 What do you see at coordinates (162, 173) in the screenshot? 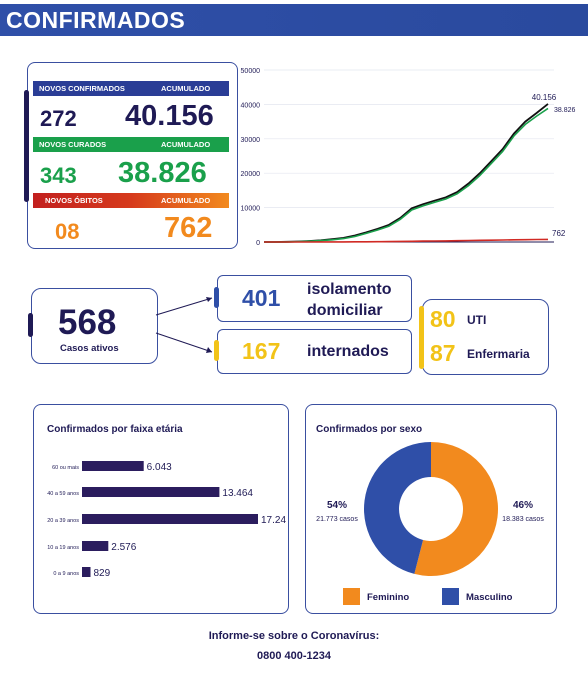
I see `curados-acumulado-value: 38.826` at bounding box center [162, 173].